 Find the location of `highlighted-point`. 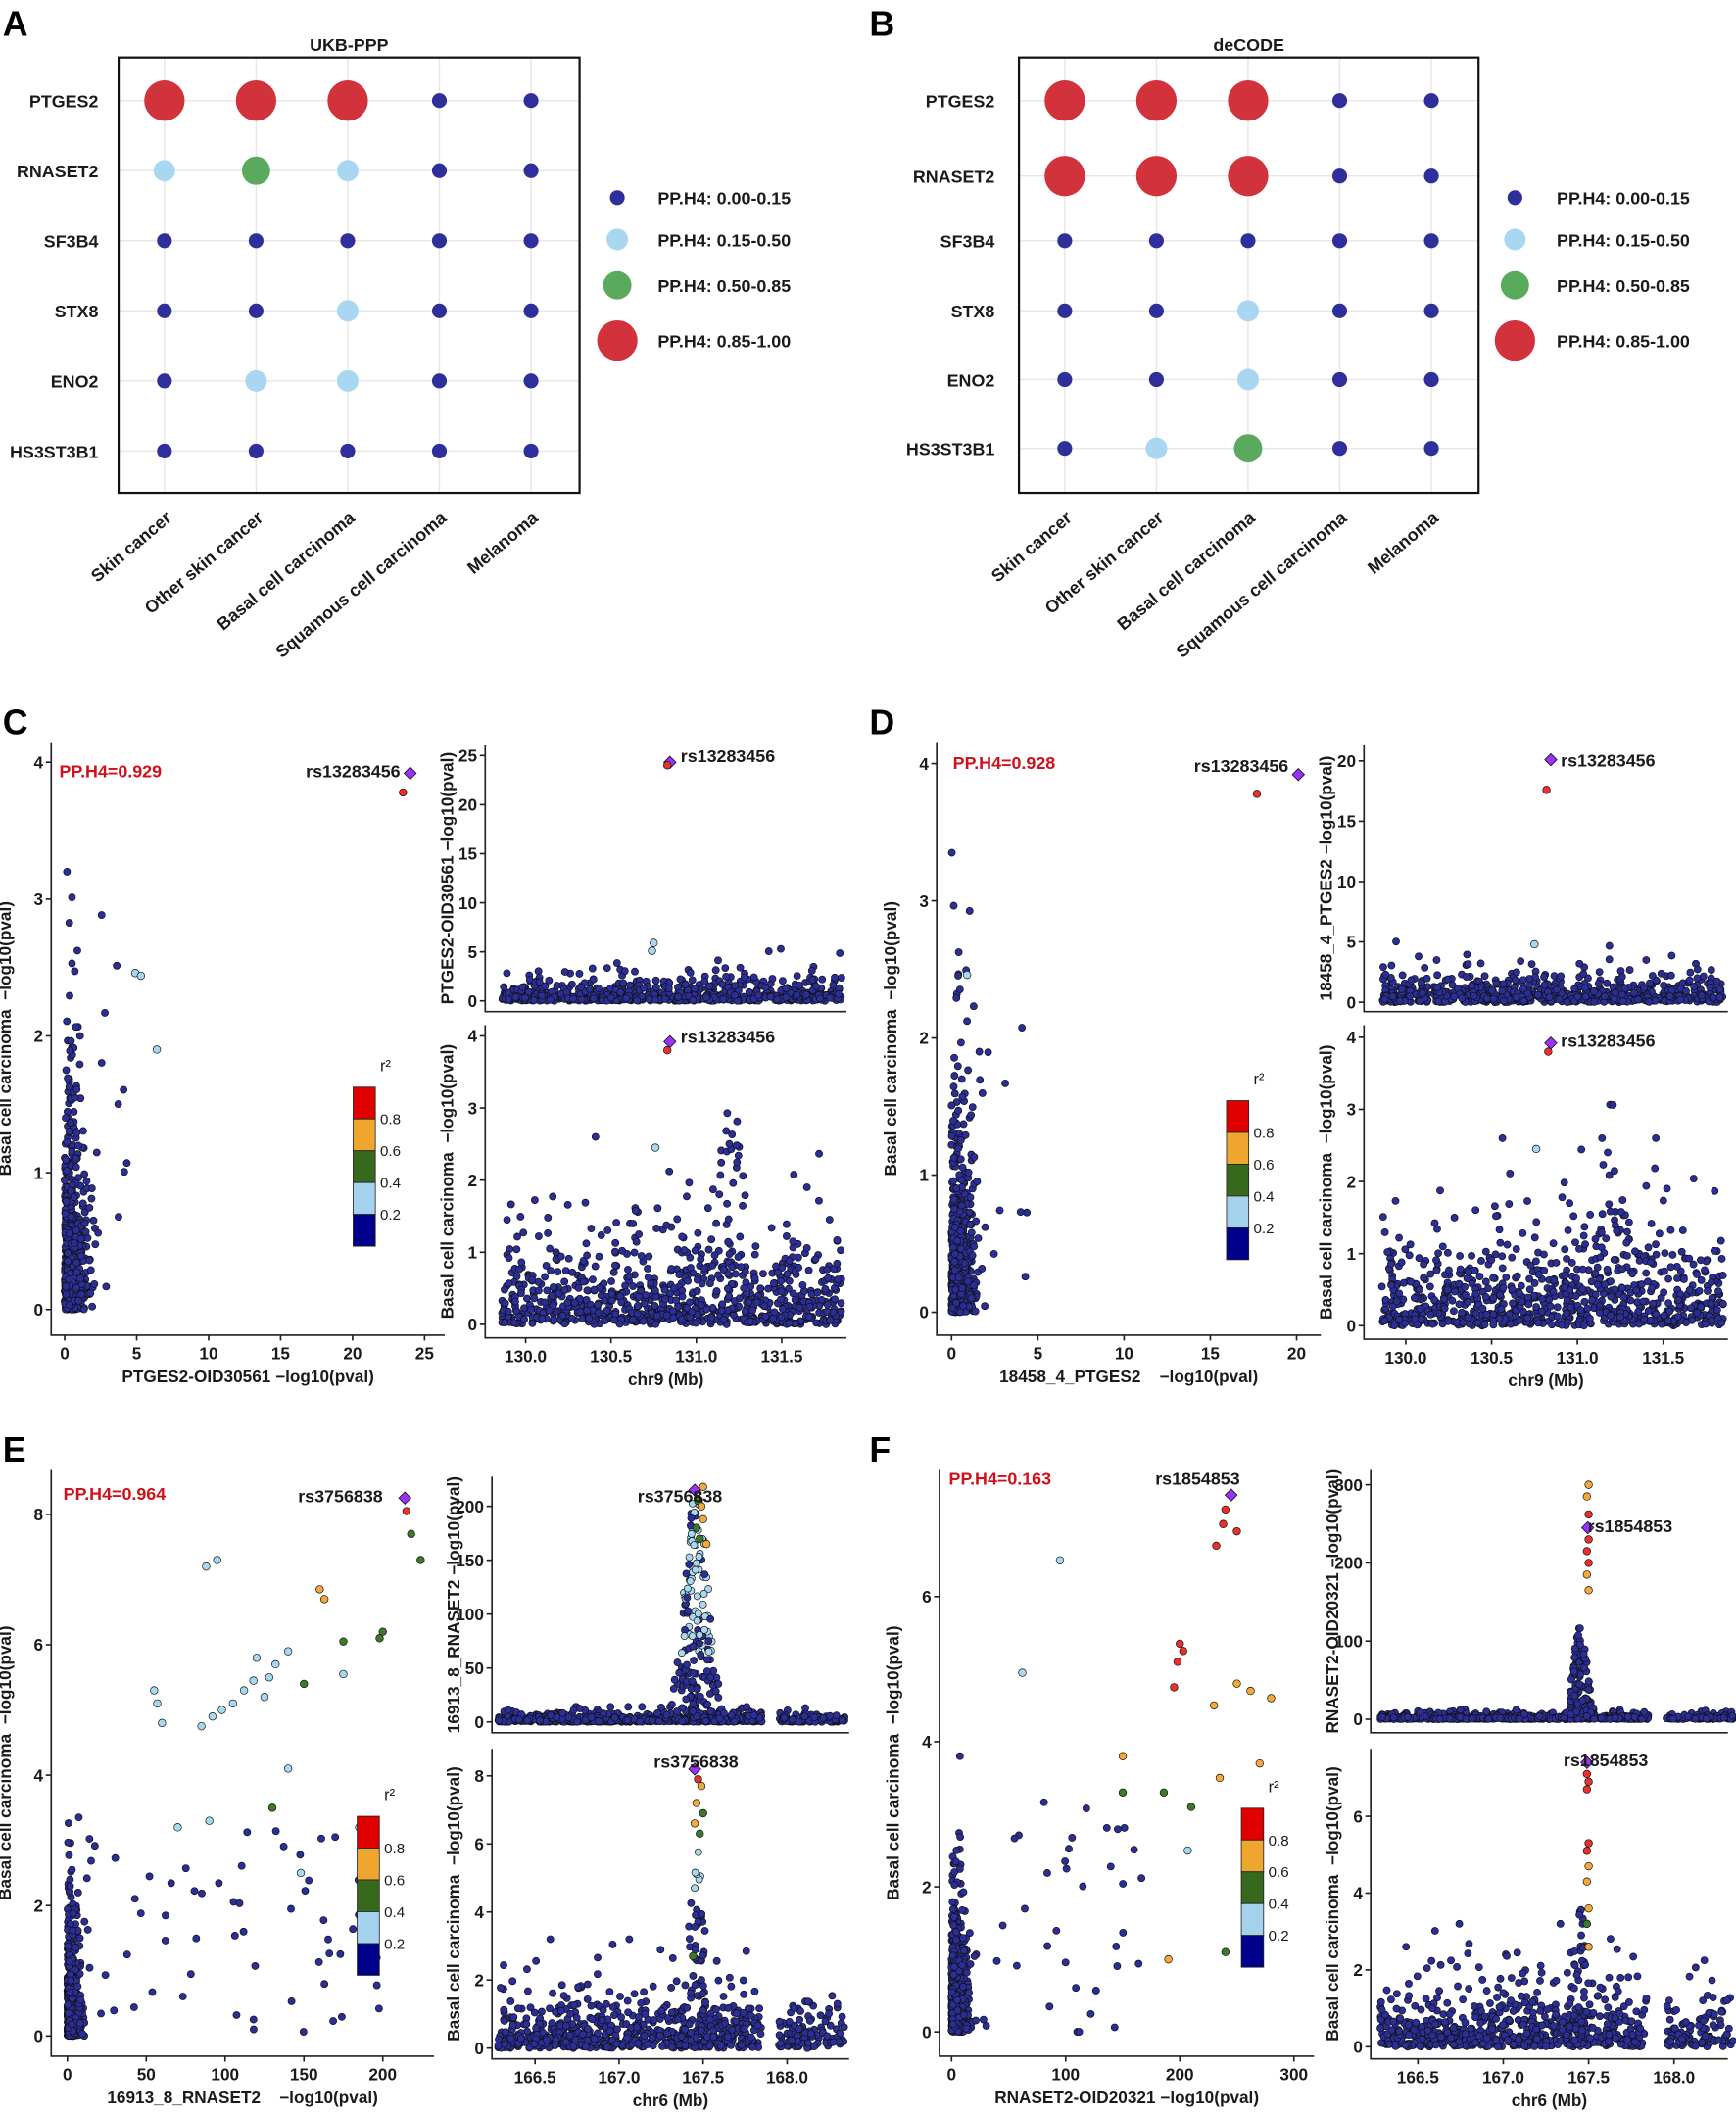

highlighted-point is located at coordinates (667, 1050).